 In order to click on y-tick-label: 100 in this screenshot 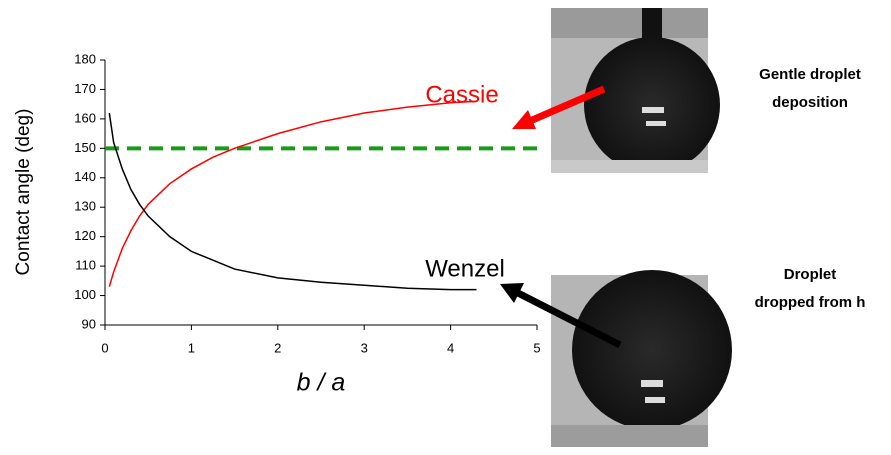, I will do `click(85, 294)`.